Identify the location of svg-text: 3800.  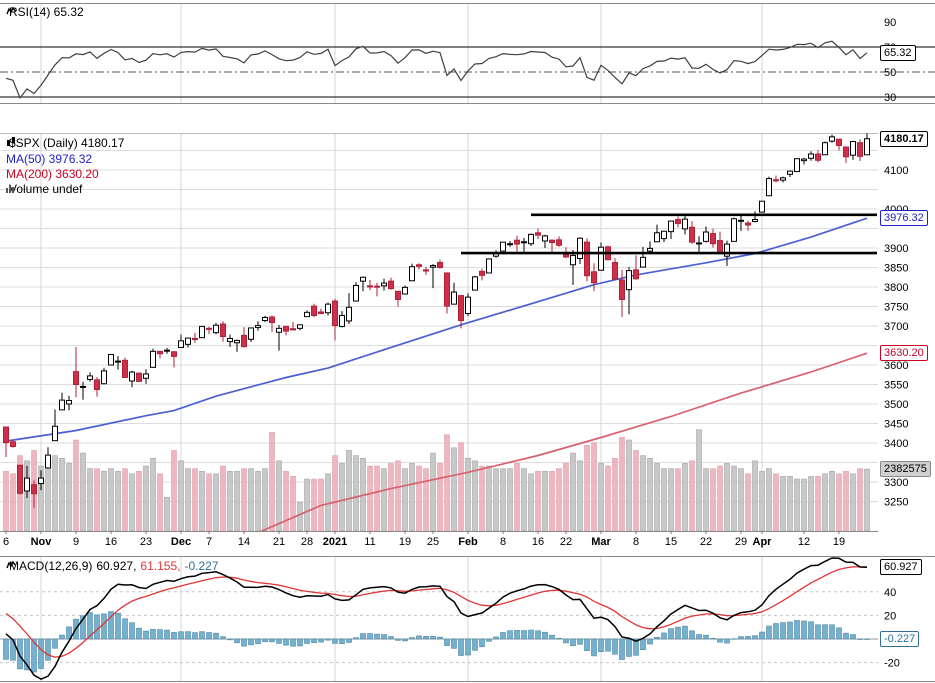
(896, 288).